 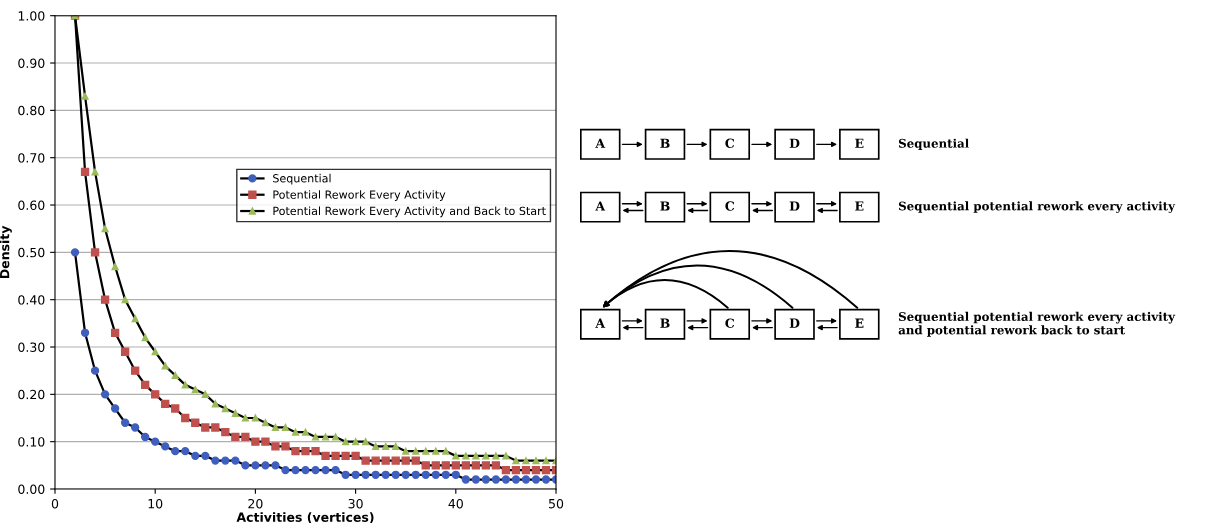 What do you see at coordinates (455, 503) in the screenshot?
I see `x-tick-label: 40` at bounding box center [455, 503].